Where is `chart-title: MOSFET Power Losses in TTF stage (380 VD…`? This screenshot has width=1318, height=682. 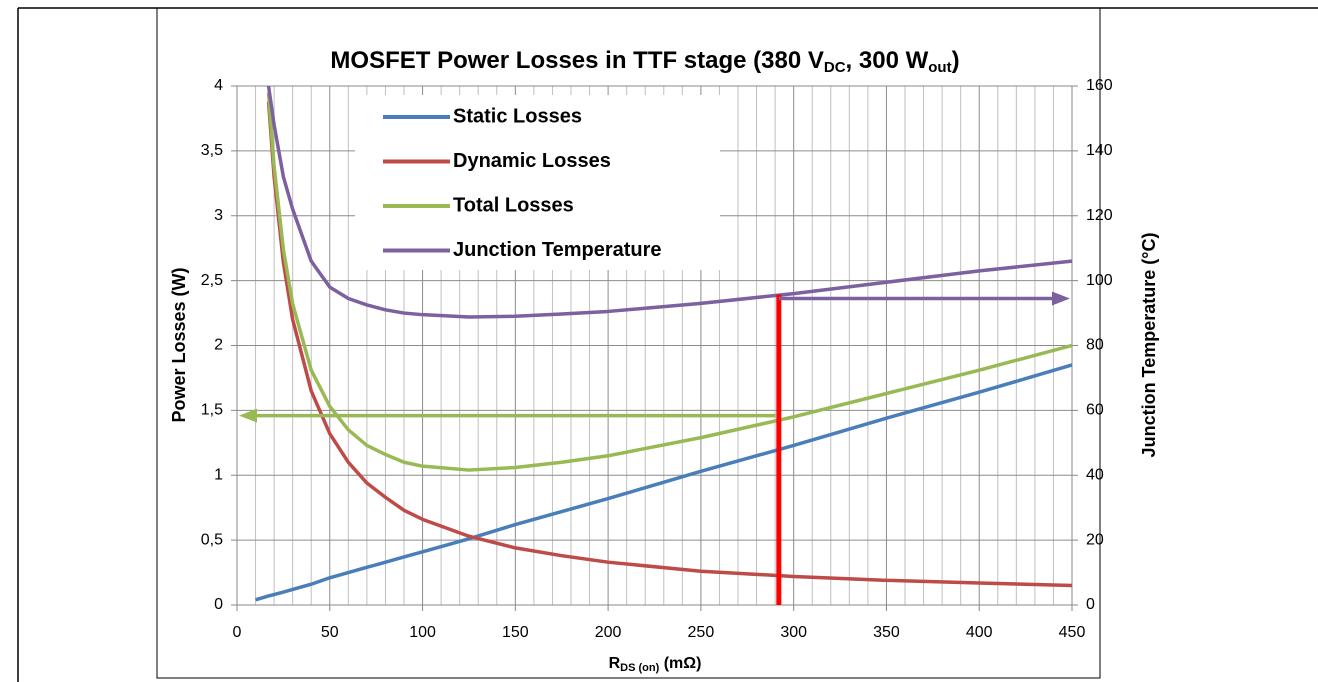
chart-title: MOSFET Power Losses in TTF stage (380 VD… is located at coordinates (644, 61).